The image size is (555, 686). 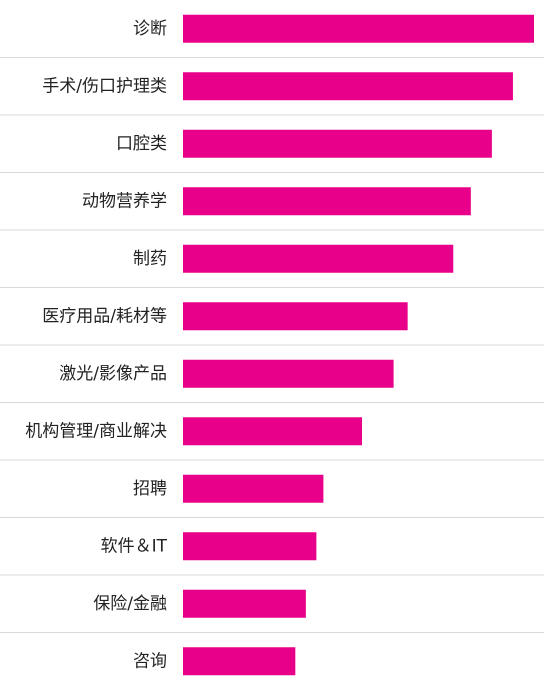 I want to click on category-label: 口腔类, so click(x=141, y=144).